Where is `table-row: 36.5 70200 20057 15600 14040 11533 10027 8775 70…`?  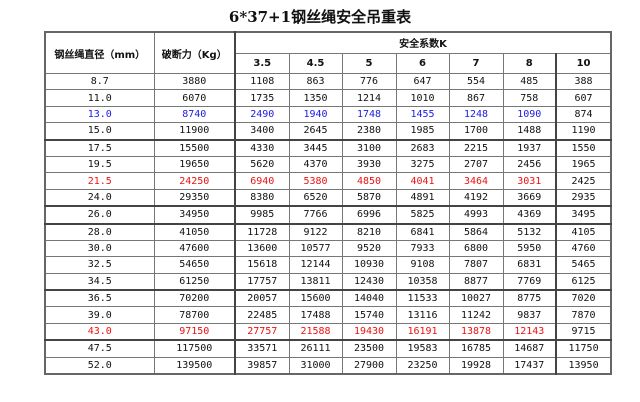
table-row: 36.5 70200 20057 15600 14040 11533 10027 8775 70… is located at coordinates (328, 298).